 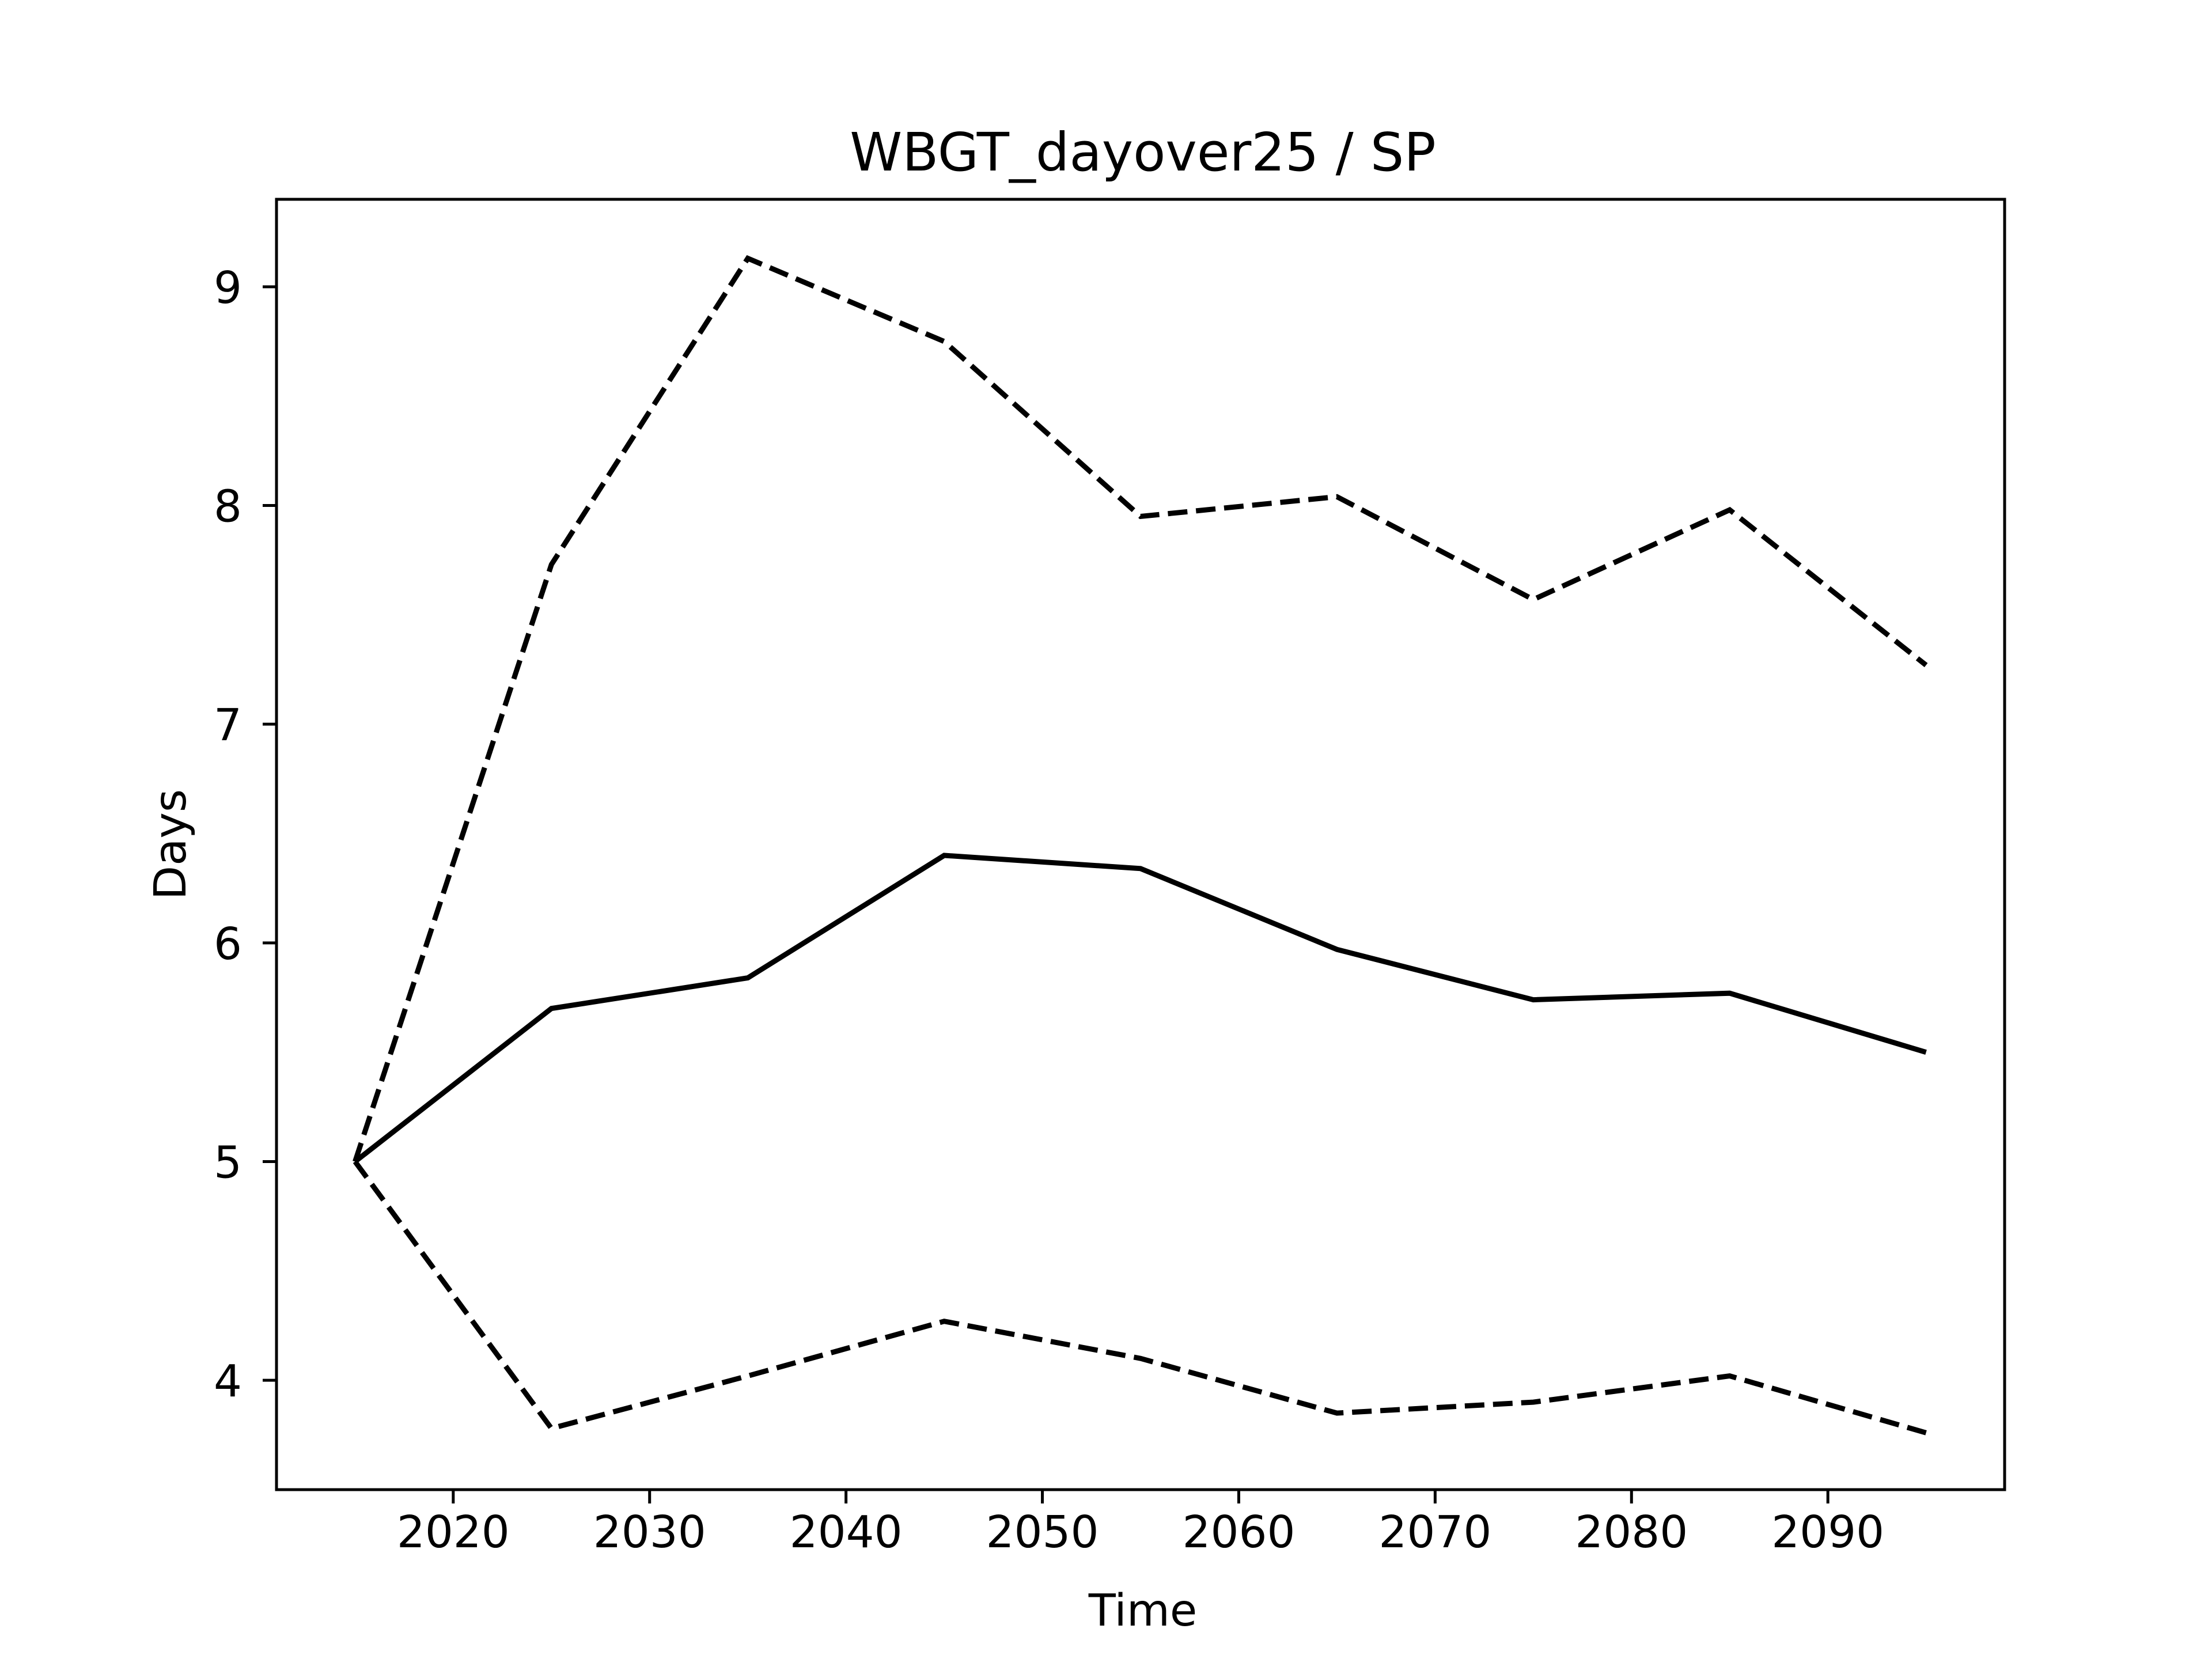 I want to click on y-tick-label: 7, so click(x=228, y=725).